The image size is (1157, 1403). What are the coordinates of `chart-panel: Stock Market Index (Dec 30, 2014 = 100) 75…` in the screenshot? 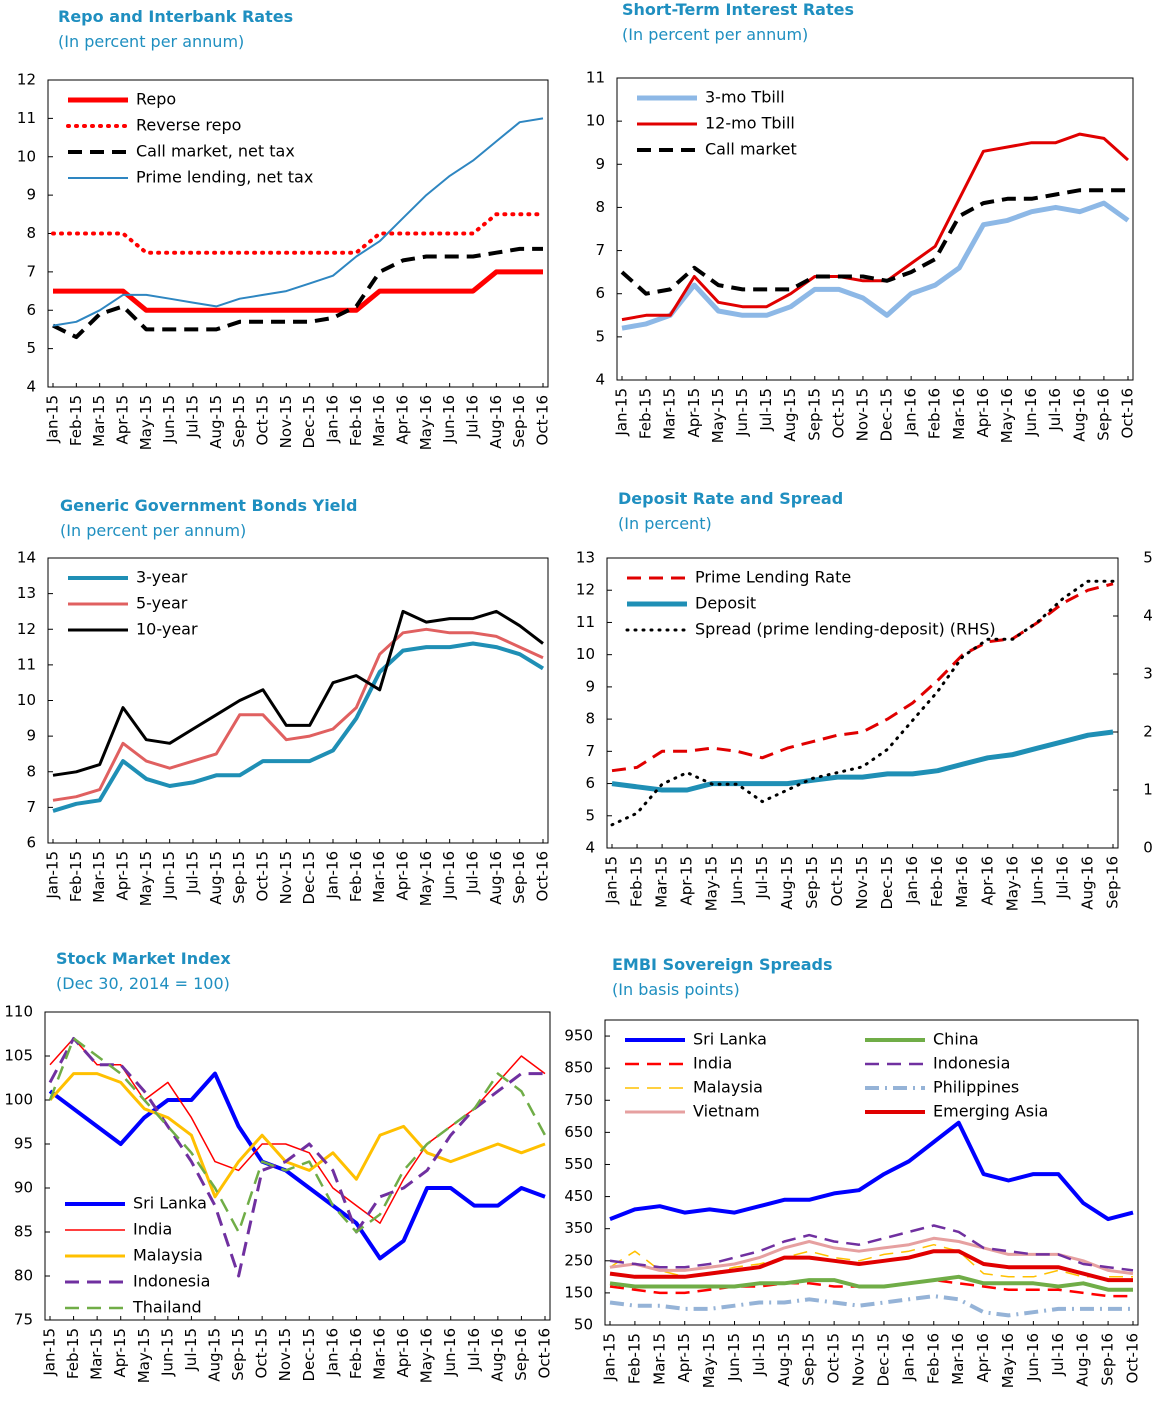 It's located at (278, 1166).